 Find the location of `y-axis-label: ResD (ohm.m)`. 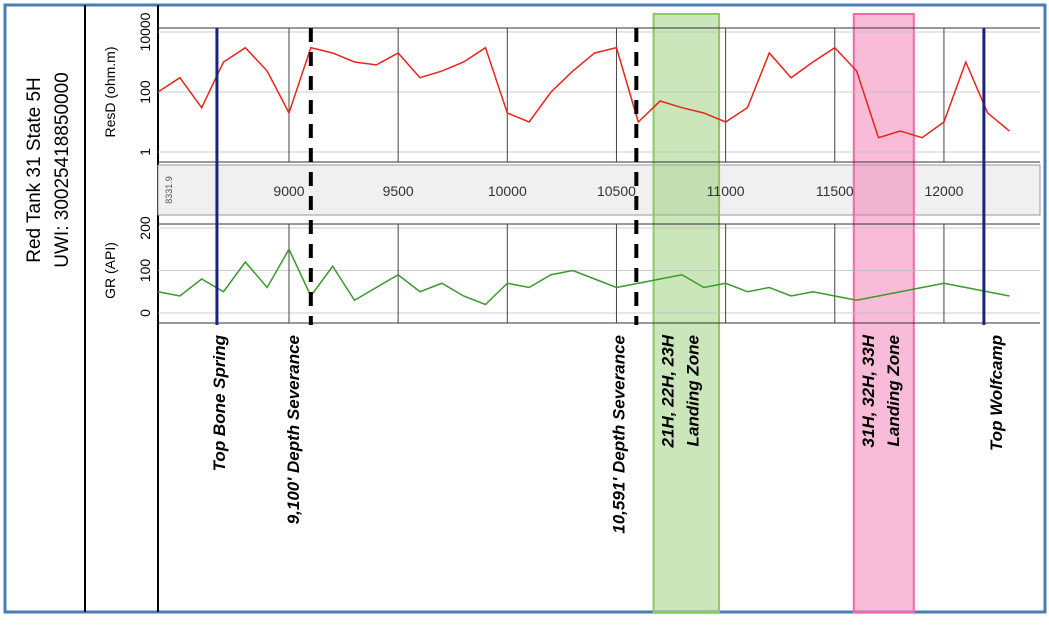

y-axis-label: ResD (ohm.m) is located at coordinates (110, 91).